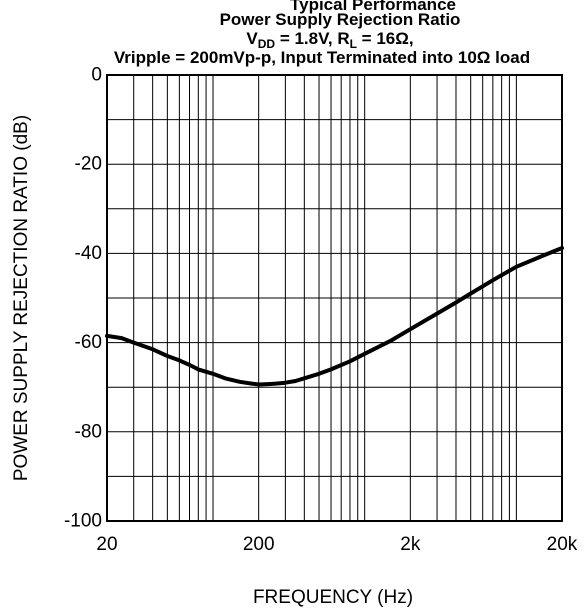 Image resolution: width=584 pixels, height=611 pixels. Describe the element at coordinates (259, 544) in the screenshot. I see `x-tick-label: 200` at that location.